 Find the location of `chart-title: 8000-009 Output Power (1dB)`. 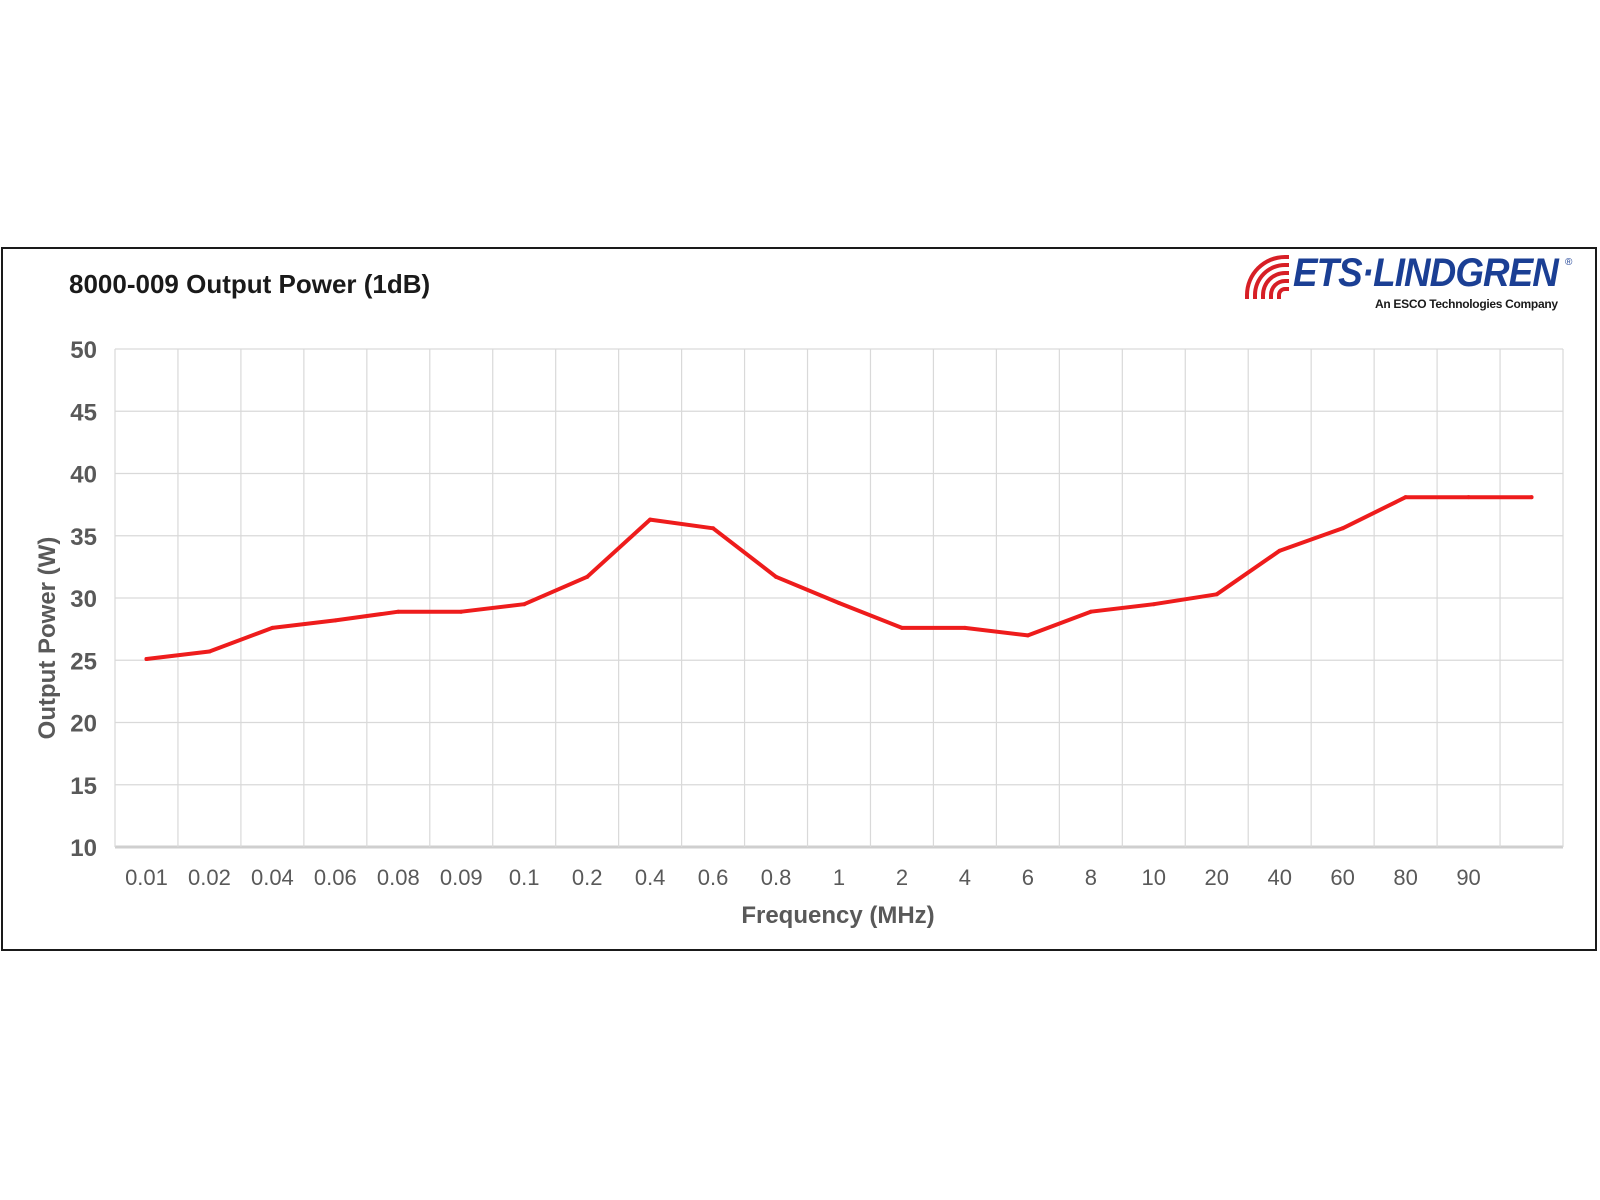

chart-title: 8000-009 Output Power (1dB) is located at coordinates (250, 284).